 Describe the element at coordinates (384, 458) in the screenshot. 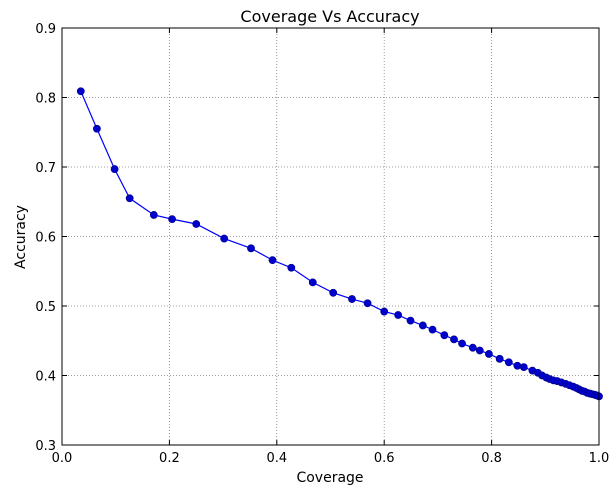

I see `x-tick-label: 0.6` at that location.